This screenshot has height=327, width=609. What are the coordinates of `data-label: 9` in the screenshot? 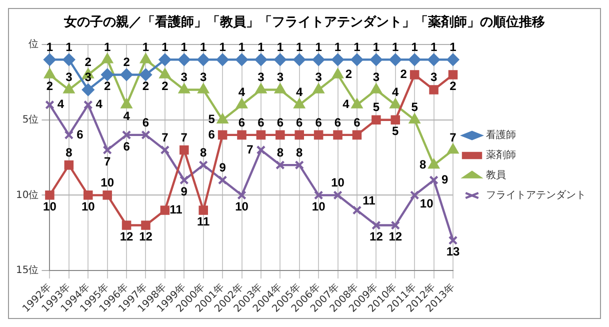 It's located at (222, 167).